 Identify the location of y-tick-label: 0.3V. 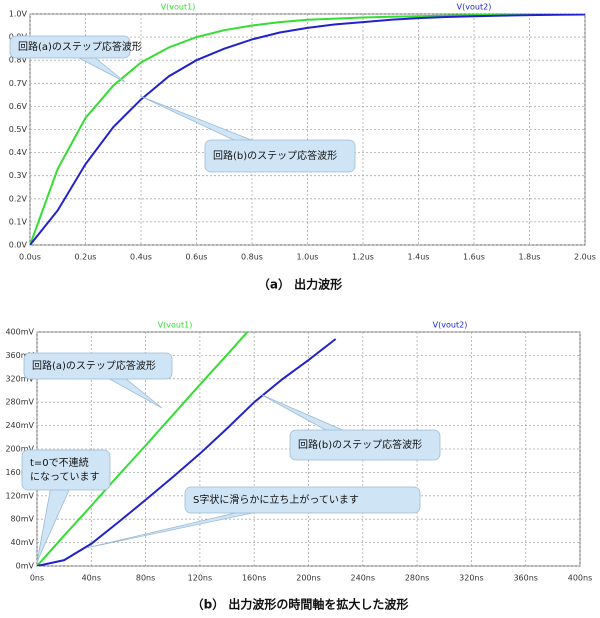
(18, 175).